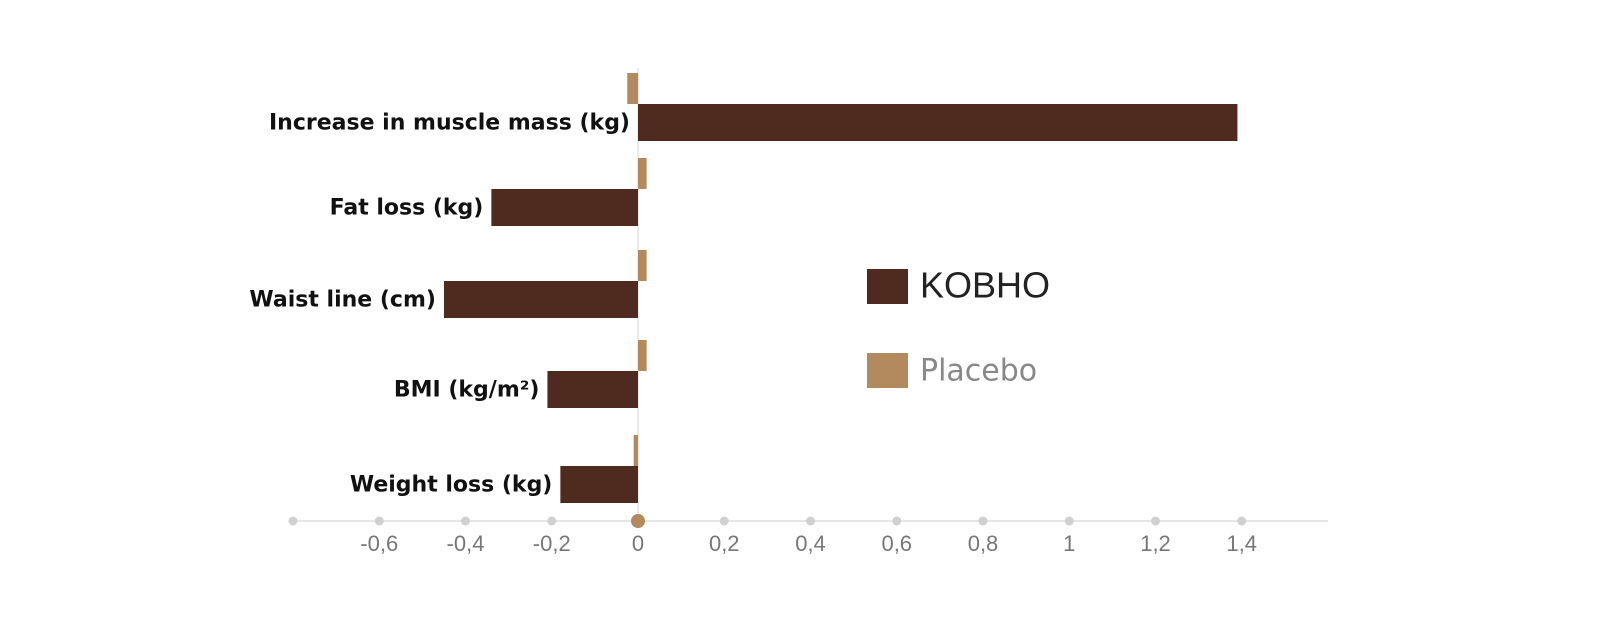  Describe the element at coordinates (1155, 543) in the screenshot. I see `x-tick-label: 1,2` at that location.